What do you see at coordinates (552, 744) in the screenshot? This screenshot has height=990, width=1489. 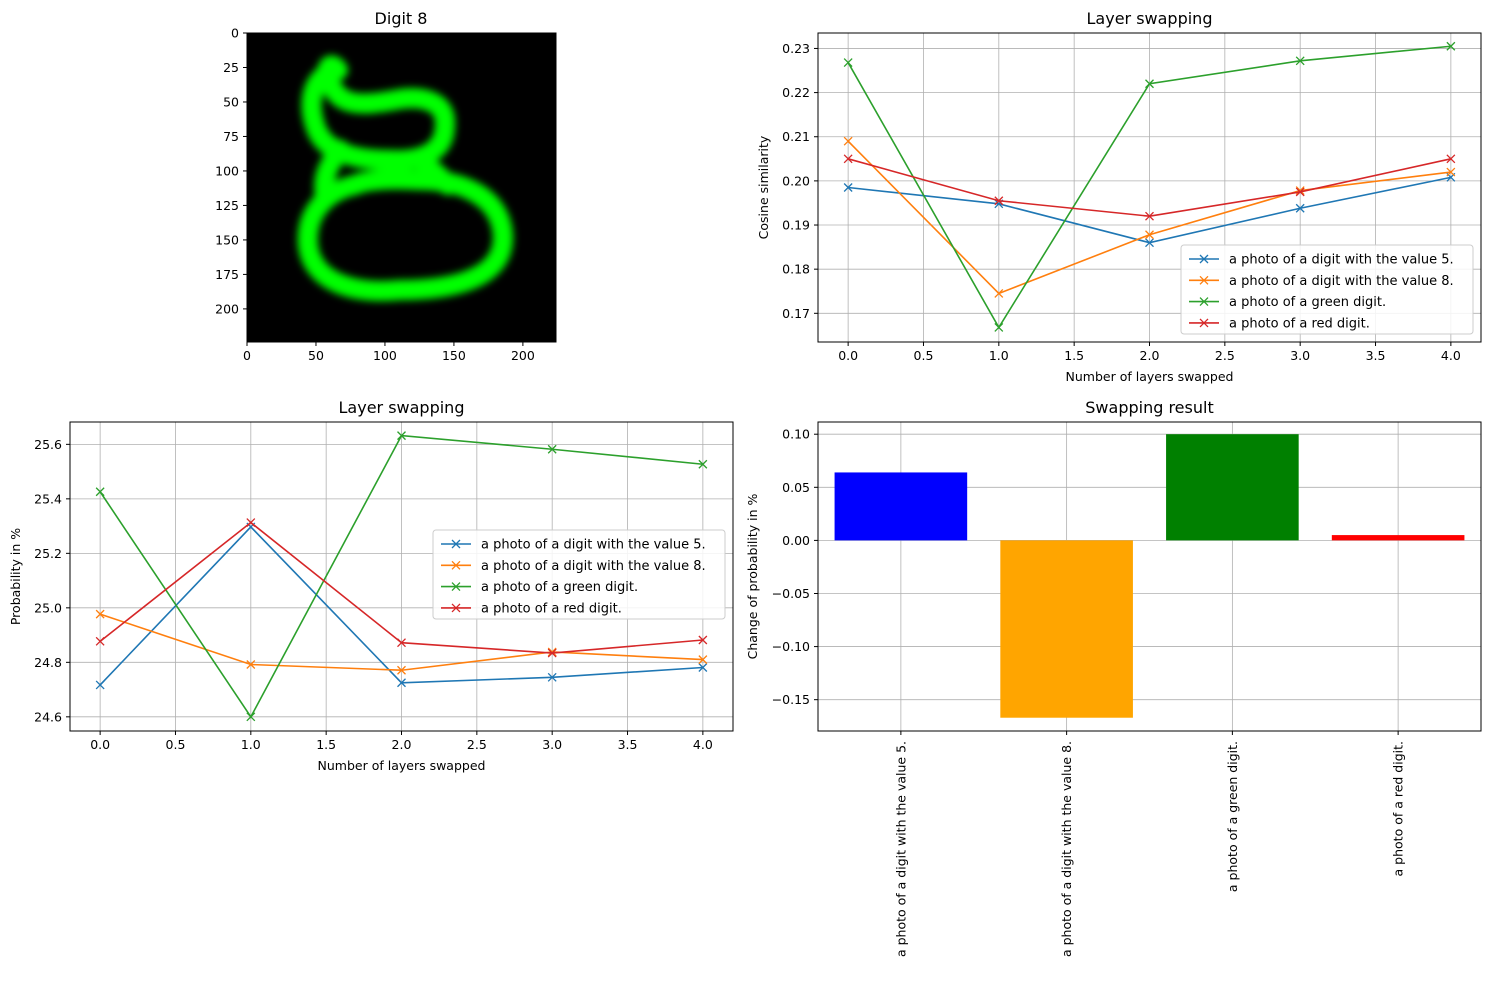 I see `x-tick-label: 3.0` at bounding box center [552, 744].